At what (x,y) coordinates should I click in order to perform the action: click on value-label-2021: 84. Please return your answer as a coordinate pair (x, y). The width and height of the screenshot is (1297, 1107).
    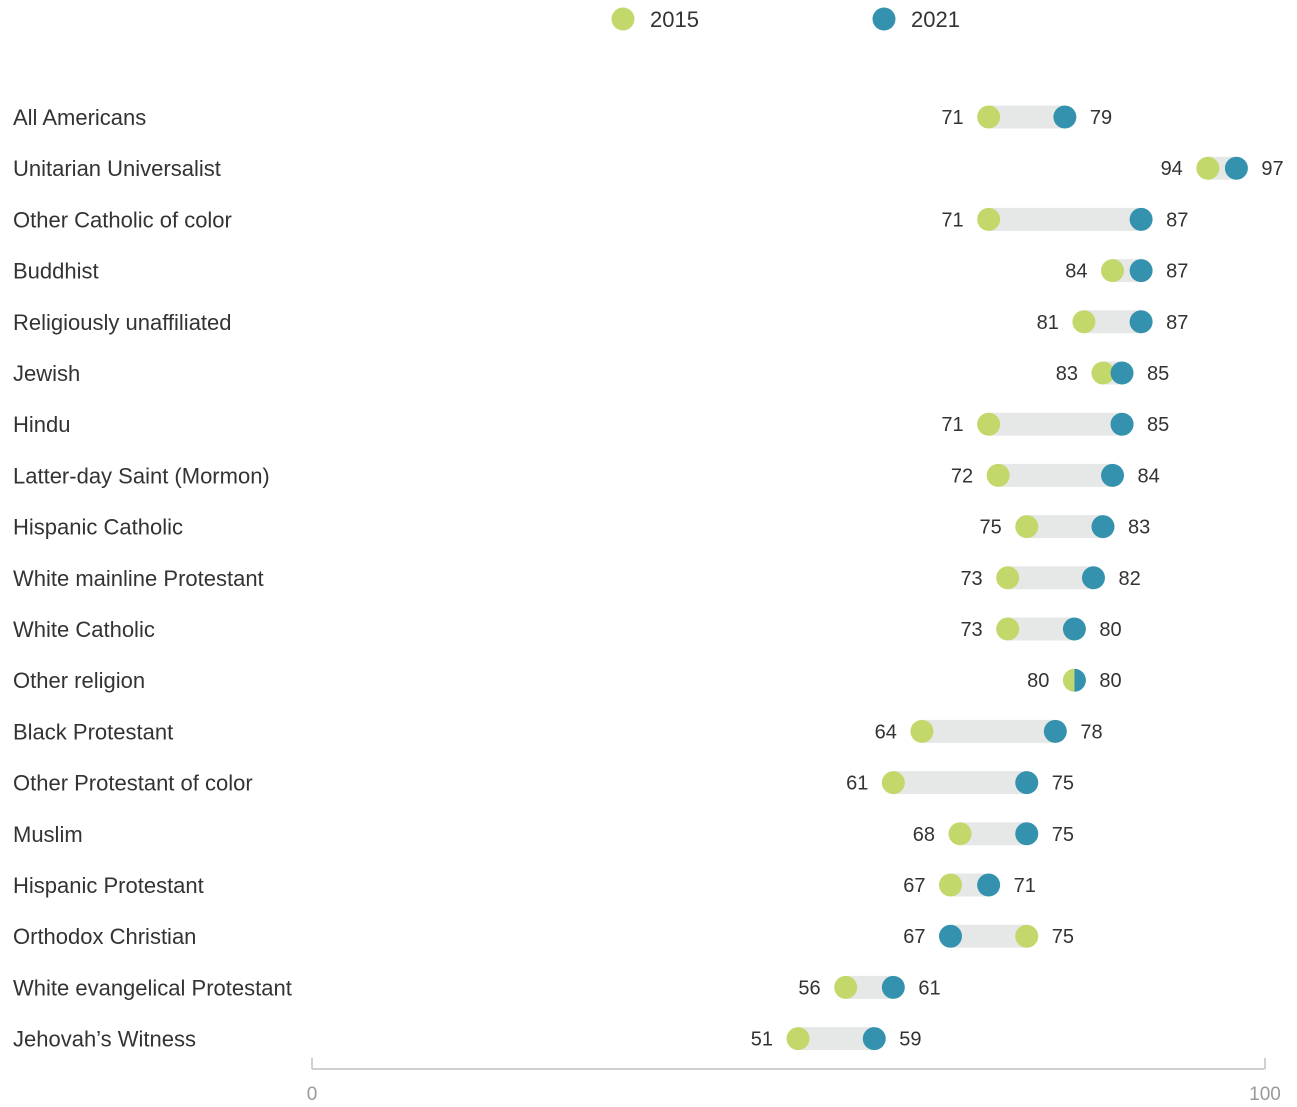
    Looking at the image, I should click on (1149, 476).